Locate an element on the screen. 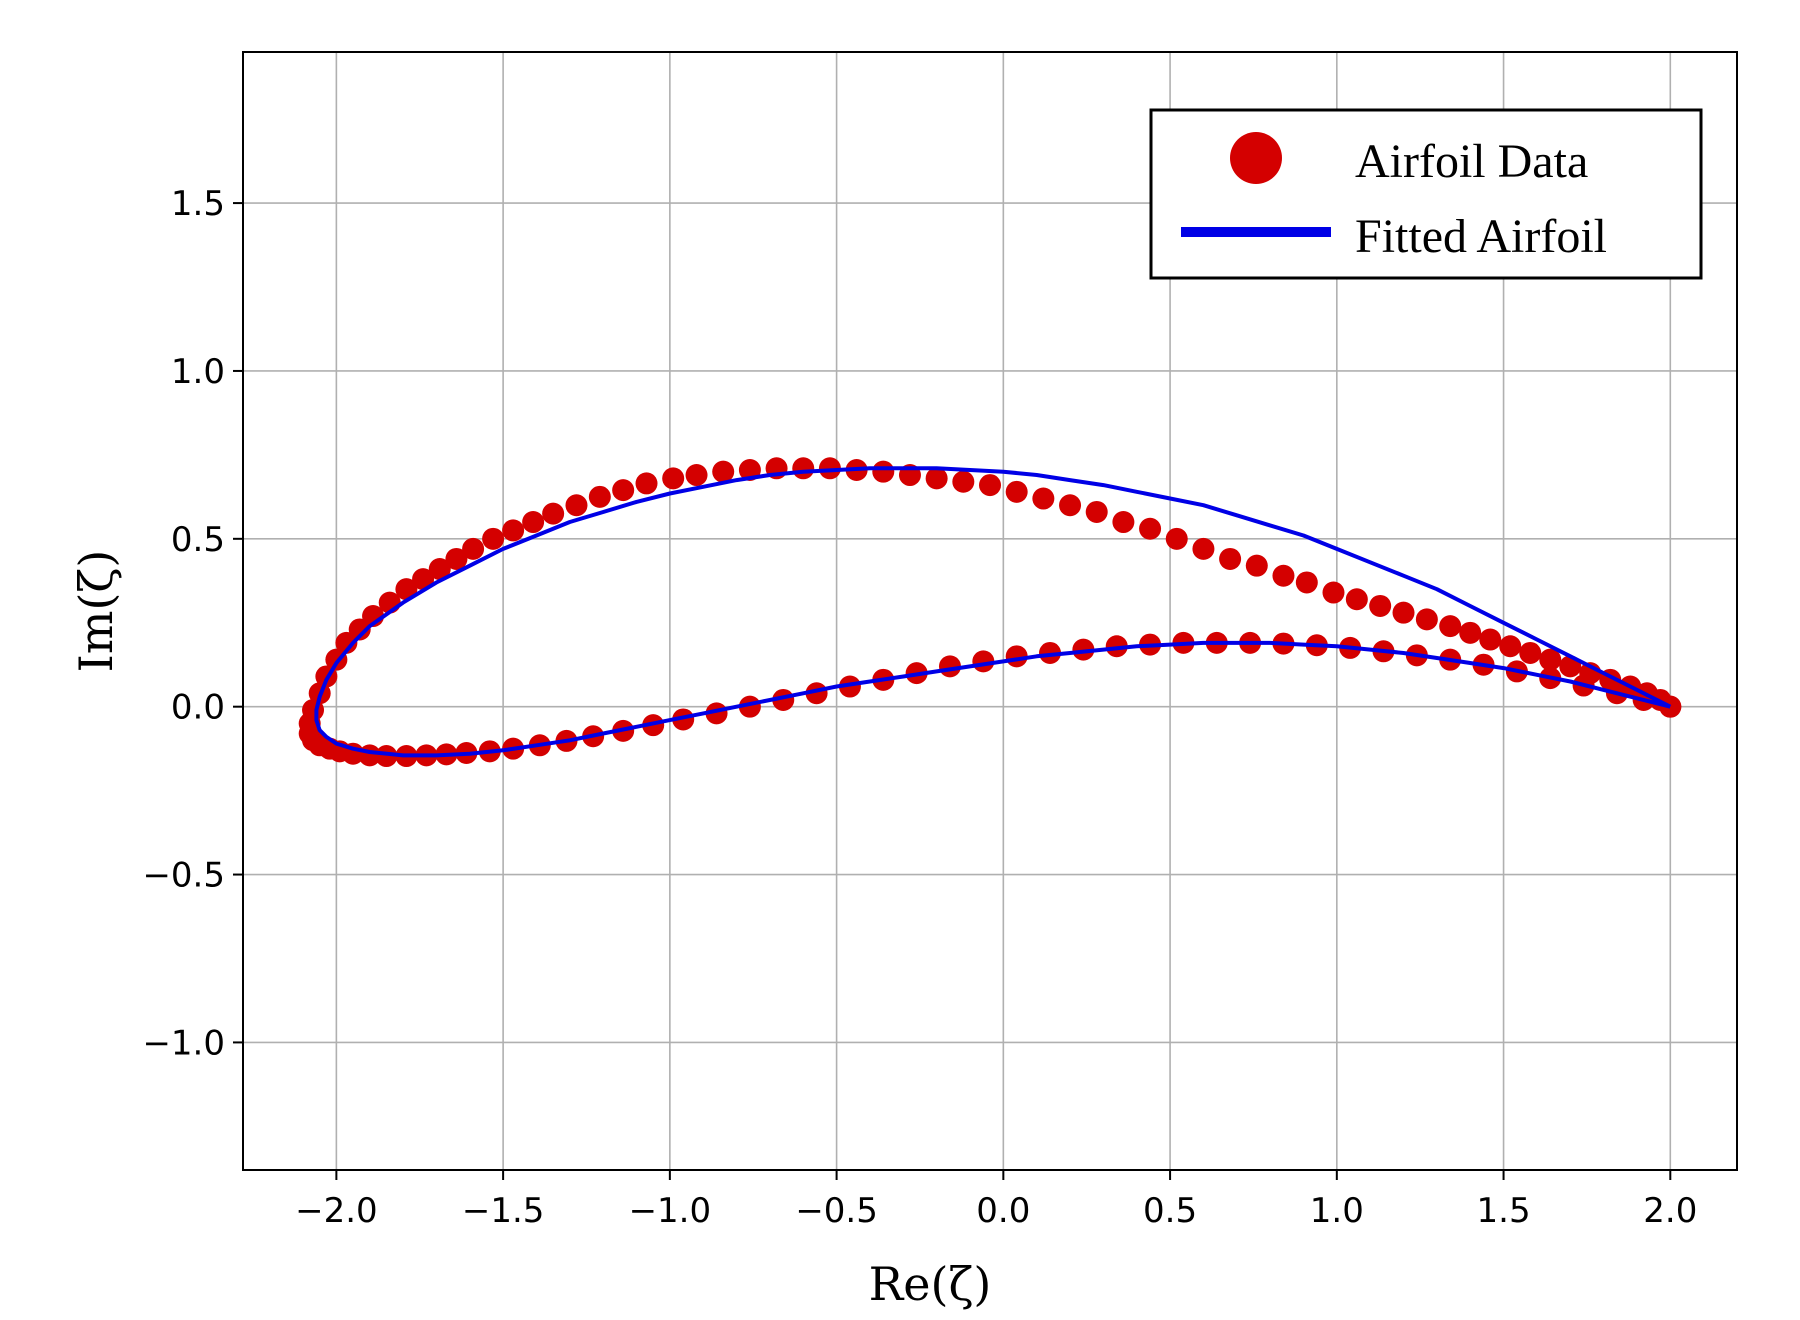 The height and width of the screenshot is (1320, 1800). x-tick-label: −1.0 is located at coordinates (670, 1211).